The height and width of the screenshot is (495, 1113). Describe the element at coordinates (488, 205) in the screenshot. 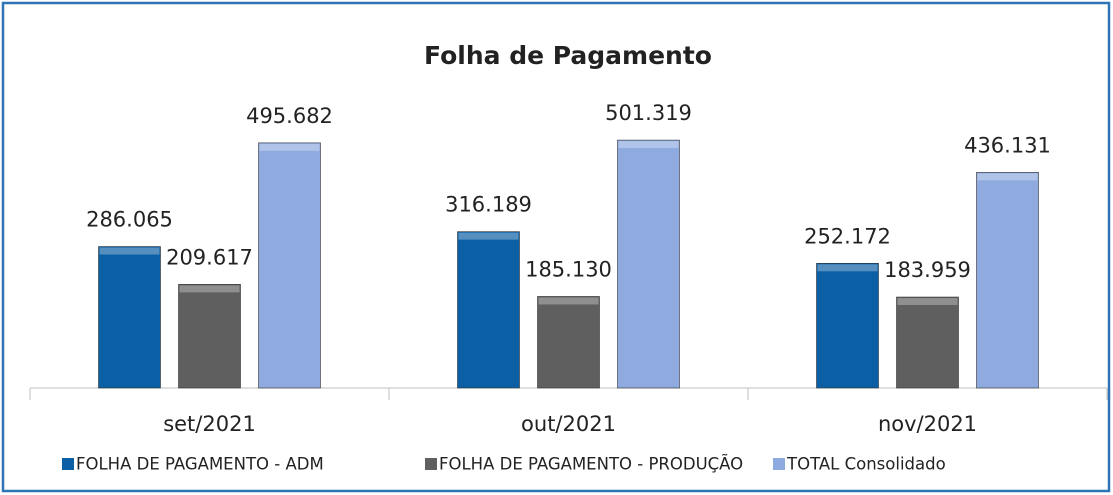

I see `data-label: 316.189` at that location.